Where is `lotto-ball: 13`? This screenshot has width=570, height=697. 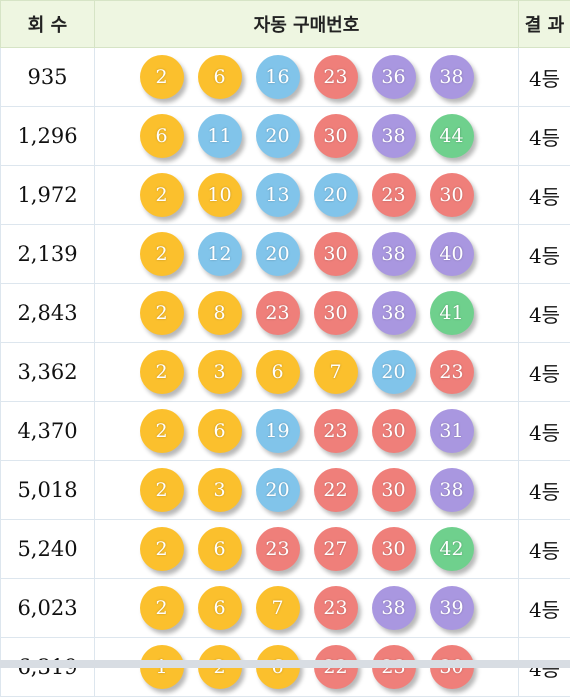 lotto-ball: 13 is located at coordinates (278, 195).